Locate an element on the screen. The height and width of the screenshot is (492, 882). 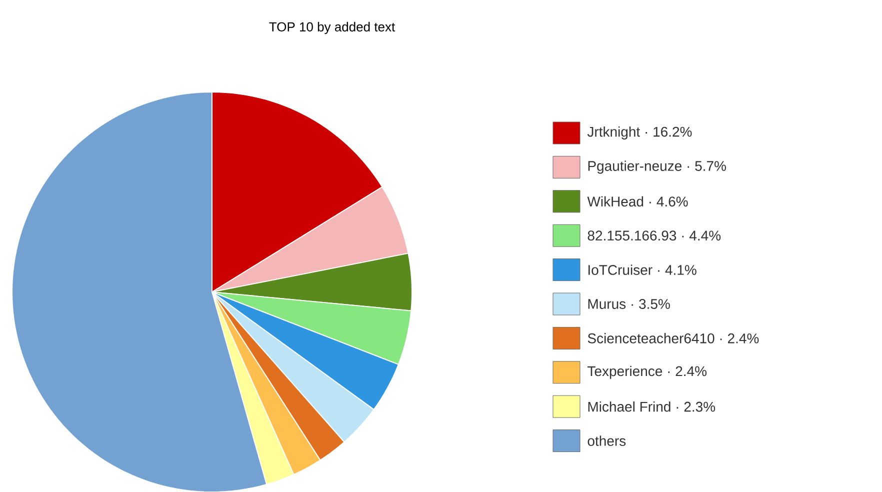
legend-label: Michael Frind · 2.3% is located at coordinates (652, 406).